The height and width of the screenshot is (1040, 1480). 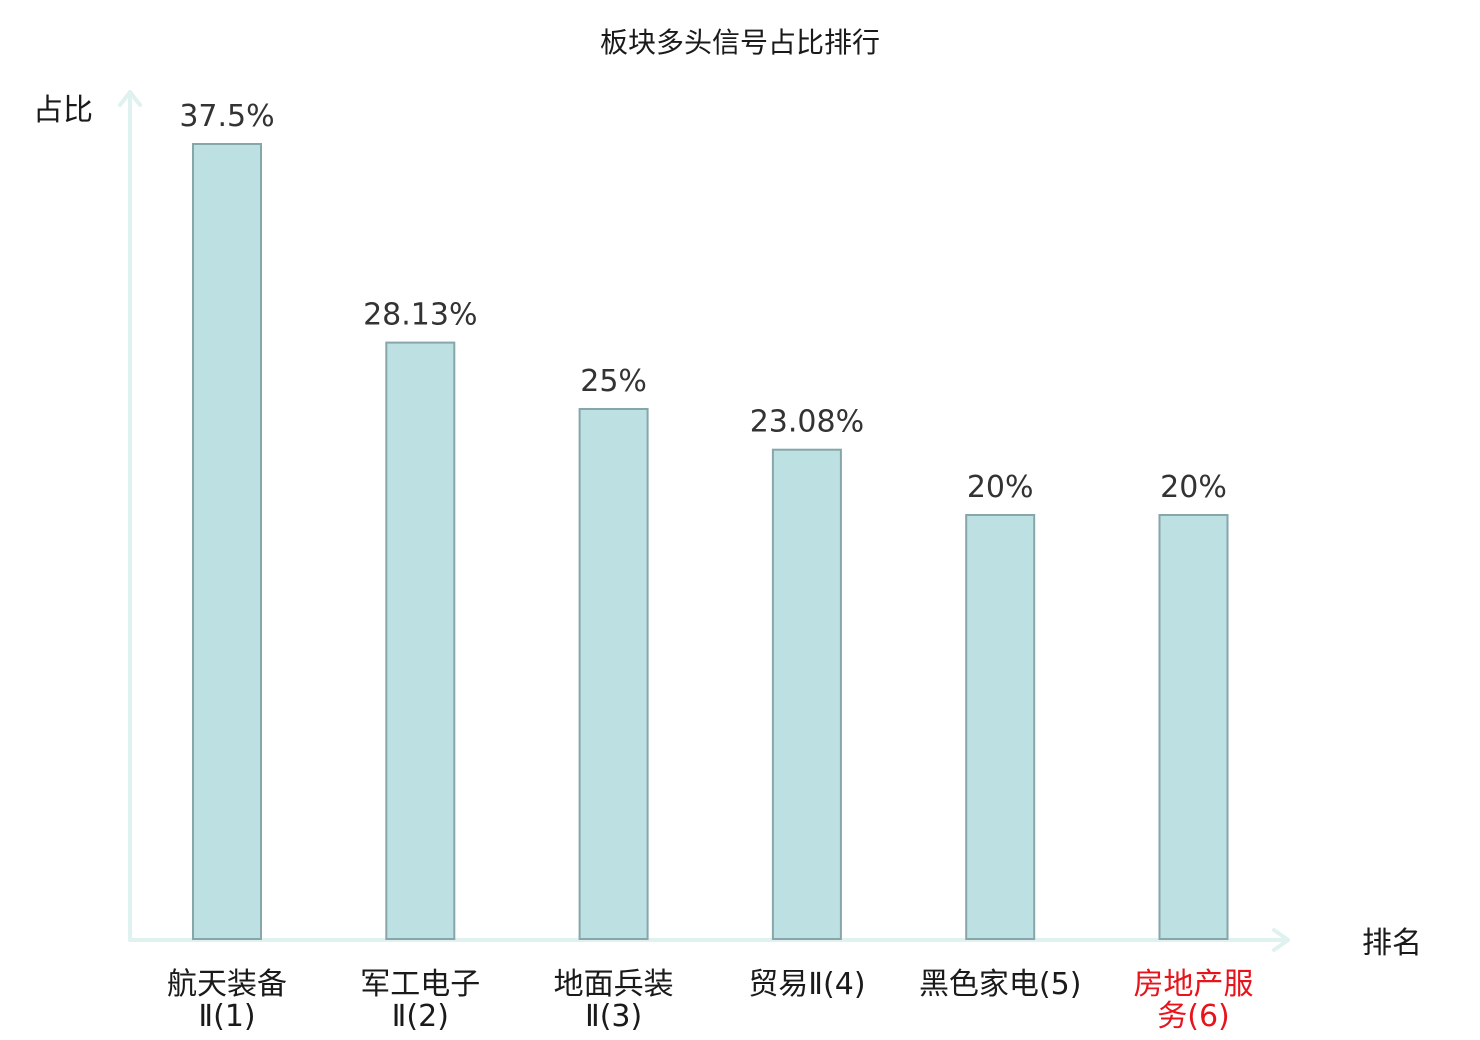 I want to click on y-axis-arrow, so click(x=130, y=98).